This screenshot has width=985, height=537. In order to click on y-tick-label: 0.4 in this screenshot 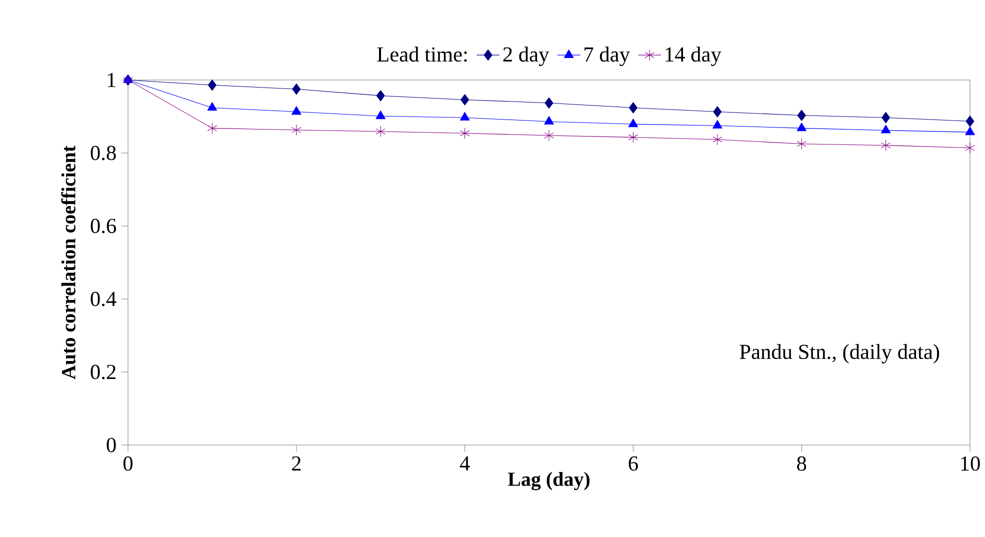, I will do `click(103, 299)`.